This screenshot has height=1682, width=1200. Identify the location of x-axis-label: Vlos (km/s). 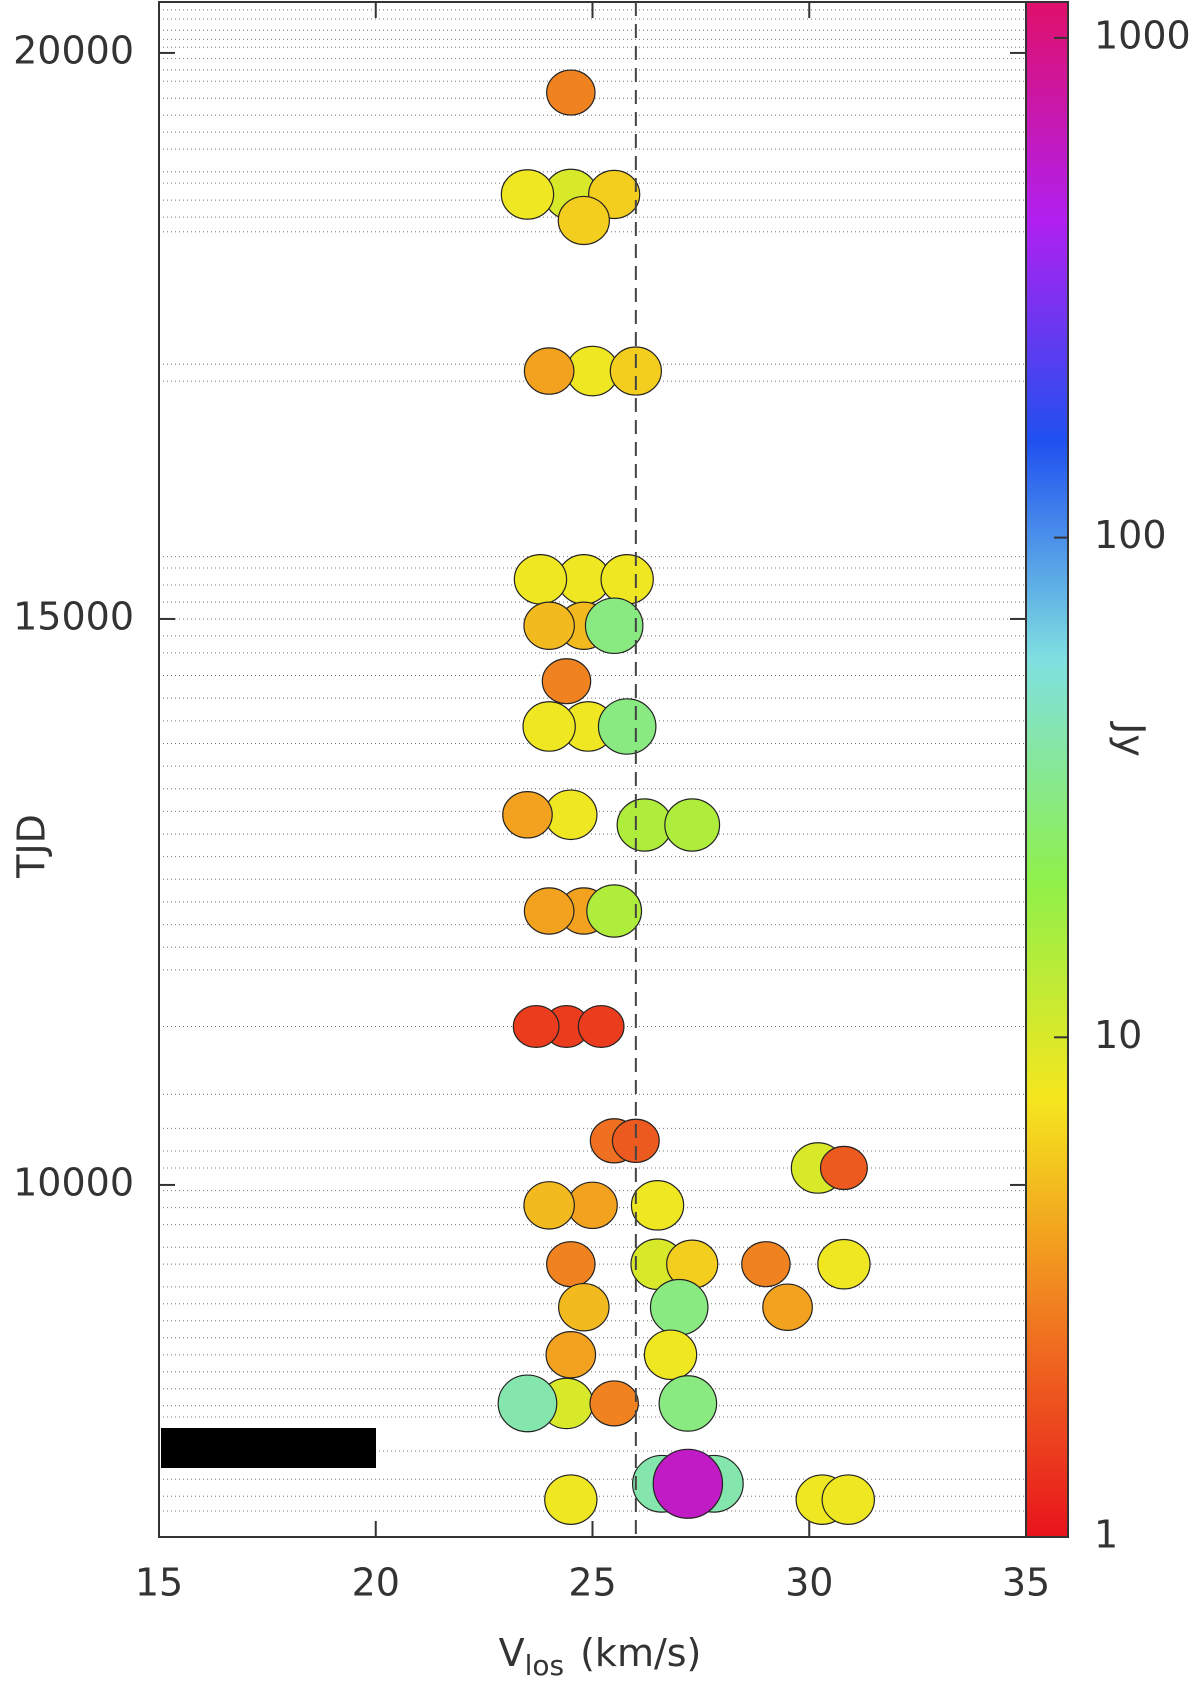
(600, 1656).